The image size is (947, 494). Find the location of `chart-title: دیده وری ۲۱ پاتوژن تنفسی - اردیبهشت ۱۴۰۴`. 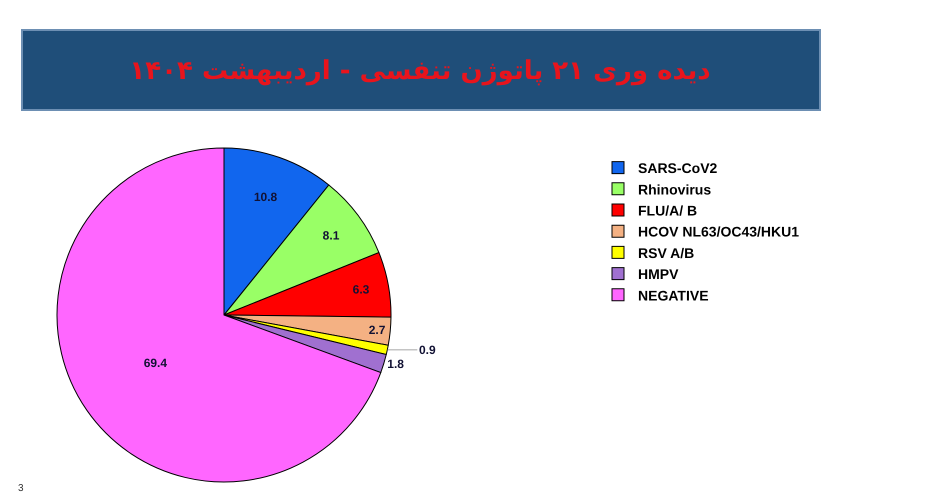

chart-title: دیده وری ۲۱ پاتوژن تنفسی - اردیبهشت ۱۴۰۴ is located at coordinates (420, 71).